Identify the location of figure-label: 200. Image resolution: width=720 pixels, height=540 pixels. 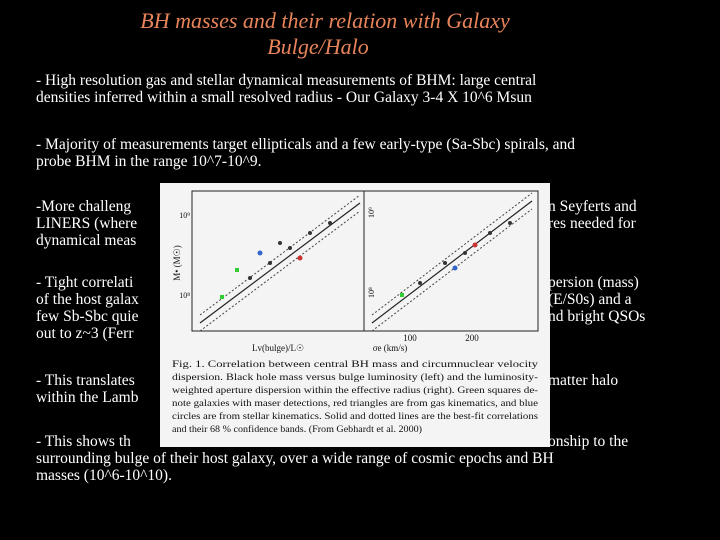
(472, 338).